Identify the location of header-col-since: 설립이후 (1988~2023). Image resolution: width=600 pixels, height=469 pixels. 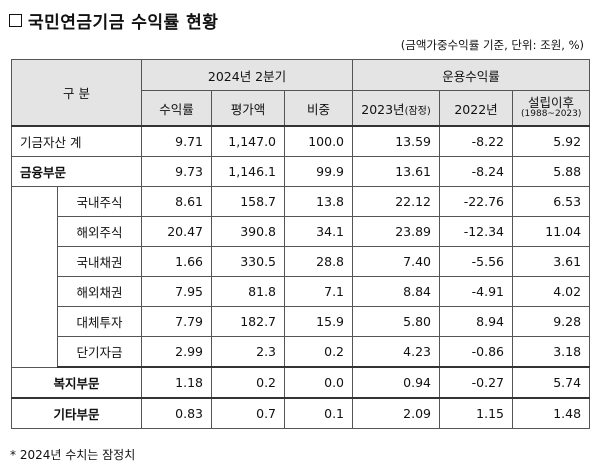
(551, 108).